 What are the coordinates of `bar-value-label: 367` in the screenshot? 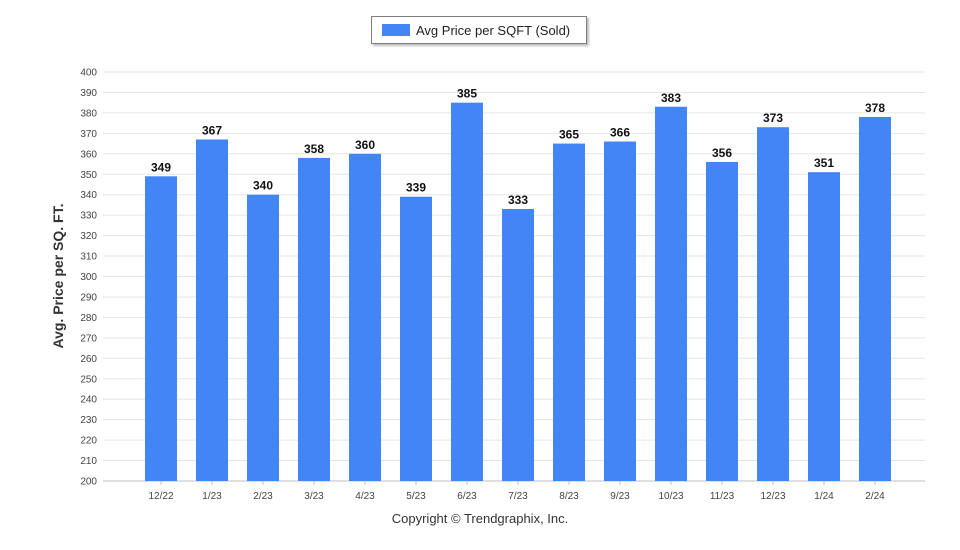 It's located at (212, 130).